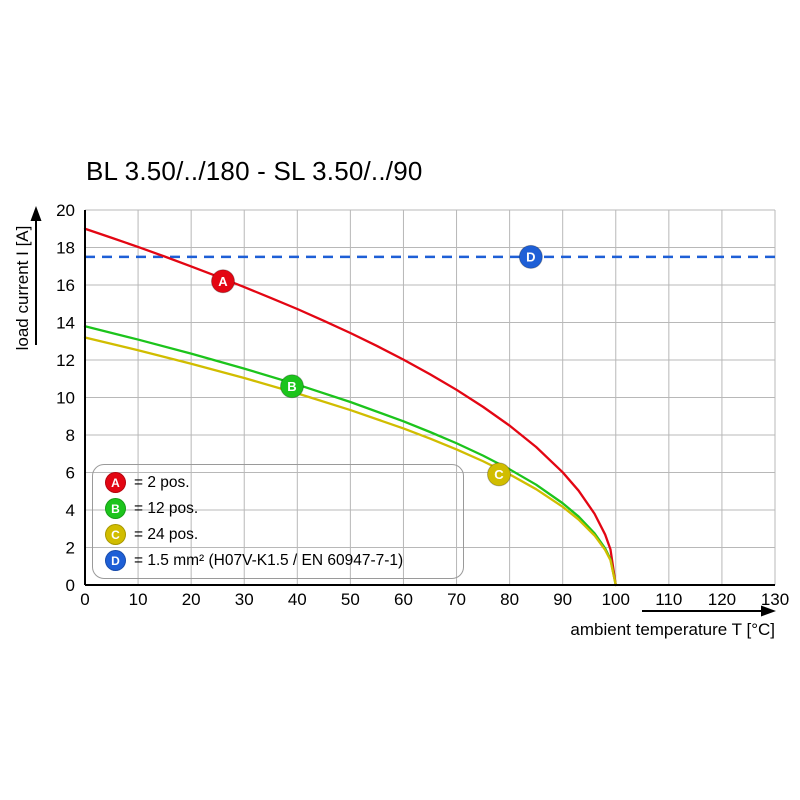  Describe the element at coordinates (65, 360) in the screenshot. I see `y-tick-label: 12` at that location.